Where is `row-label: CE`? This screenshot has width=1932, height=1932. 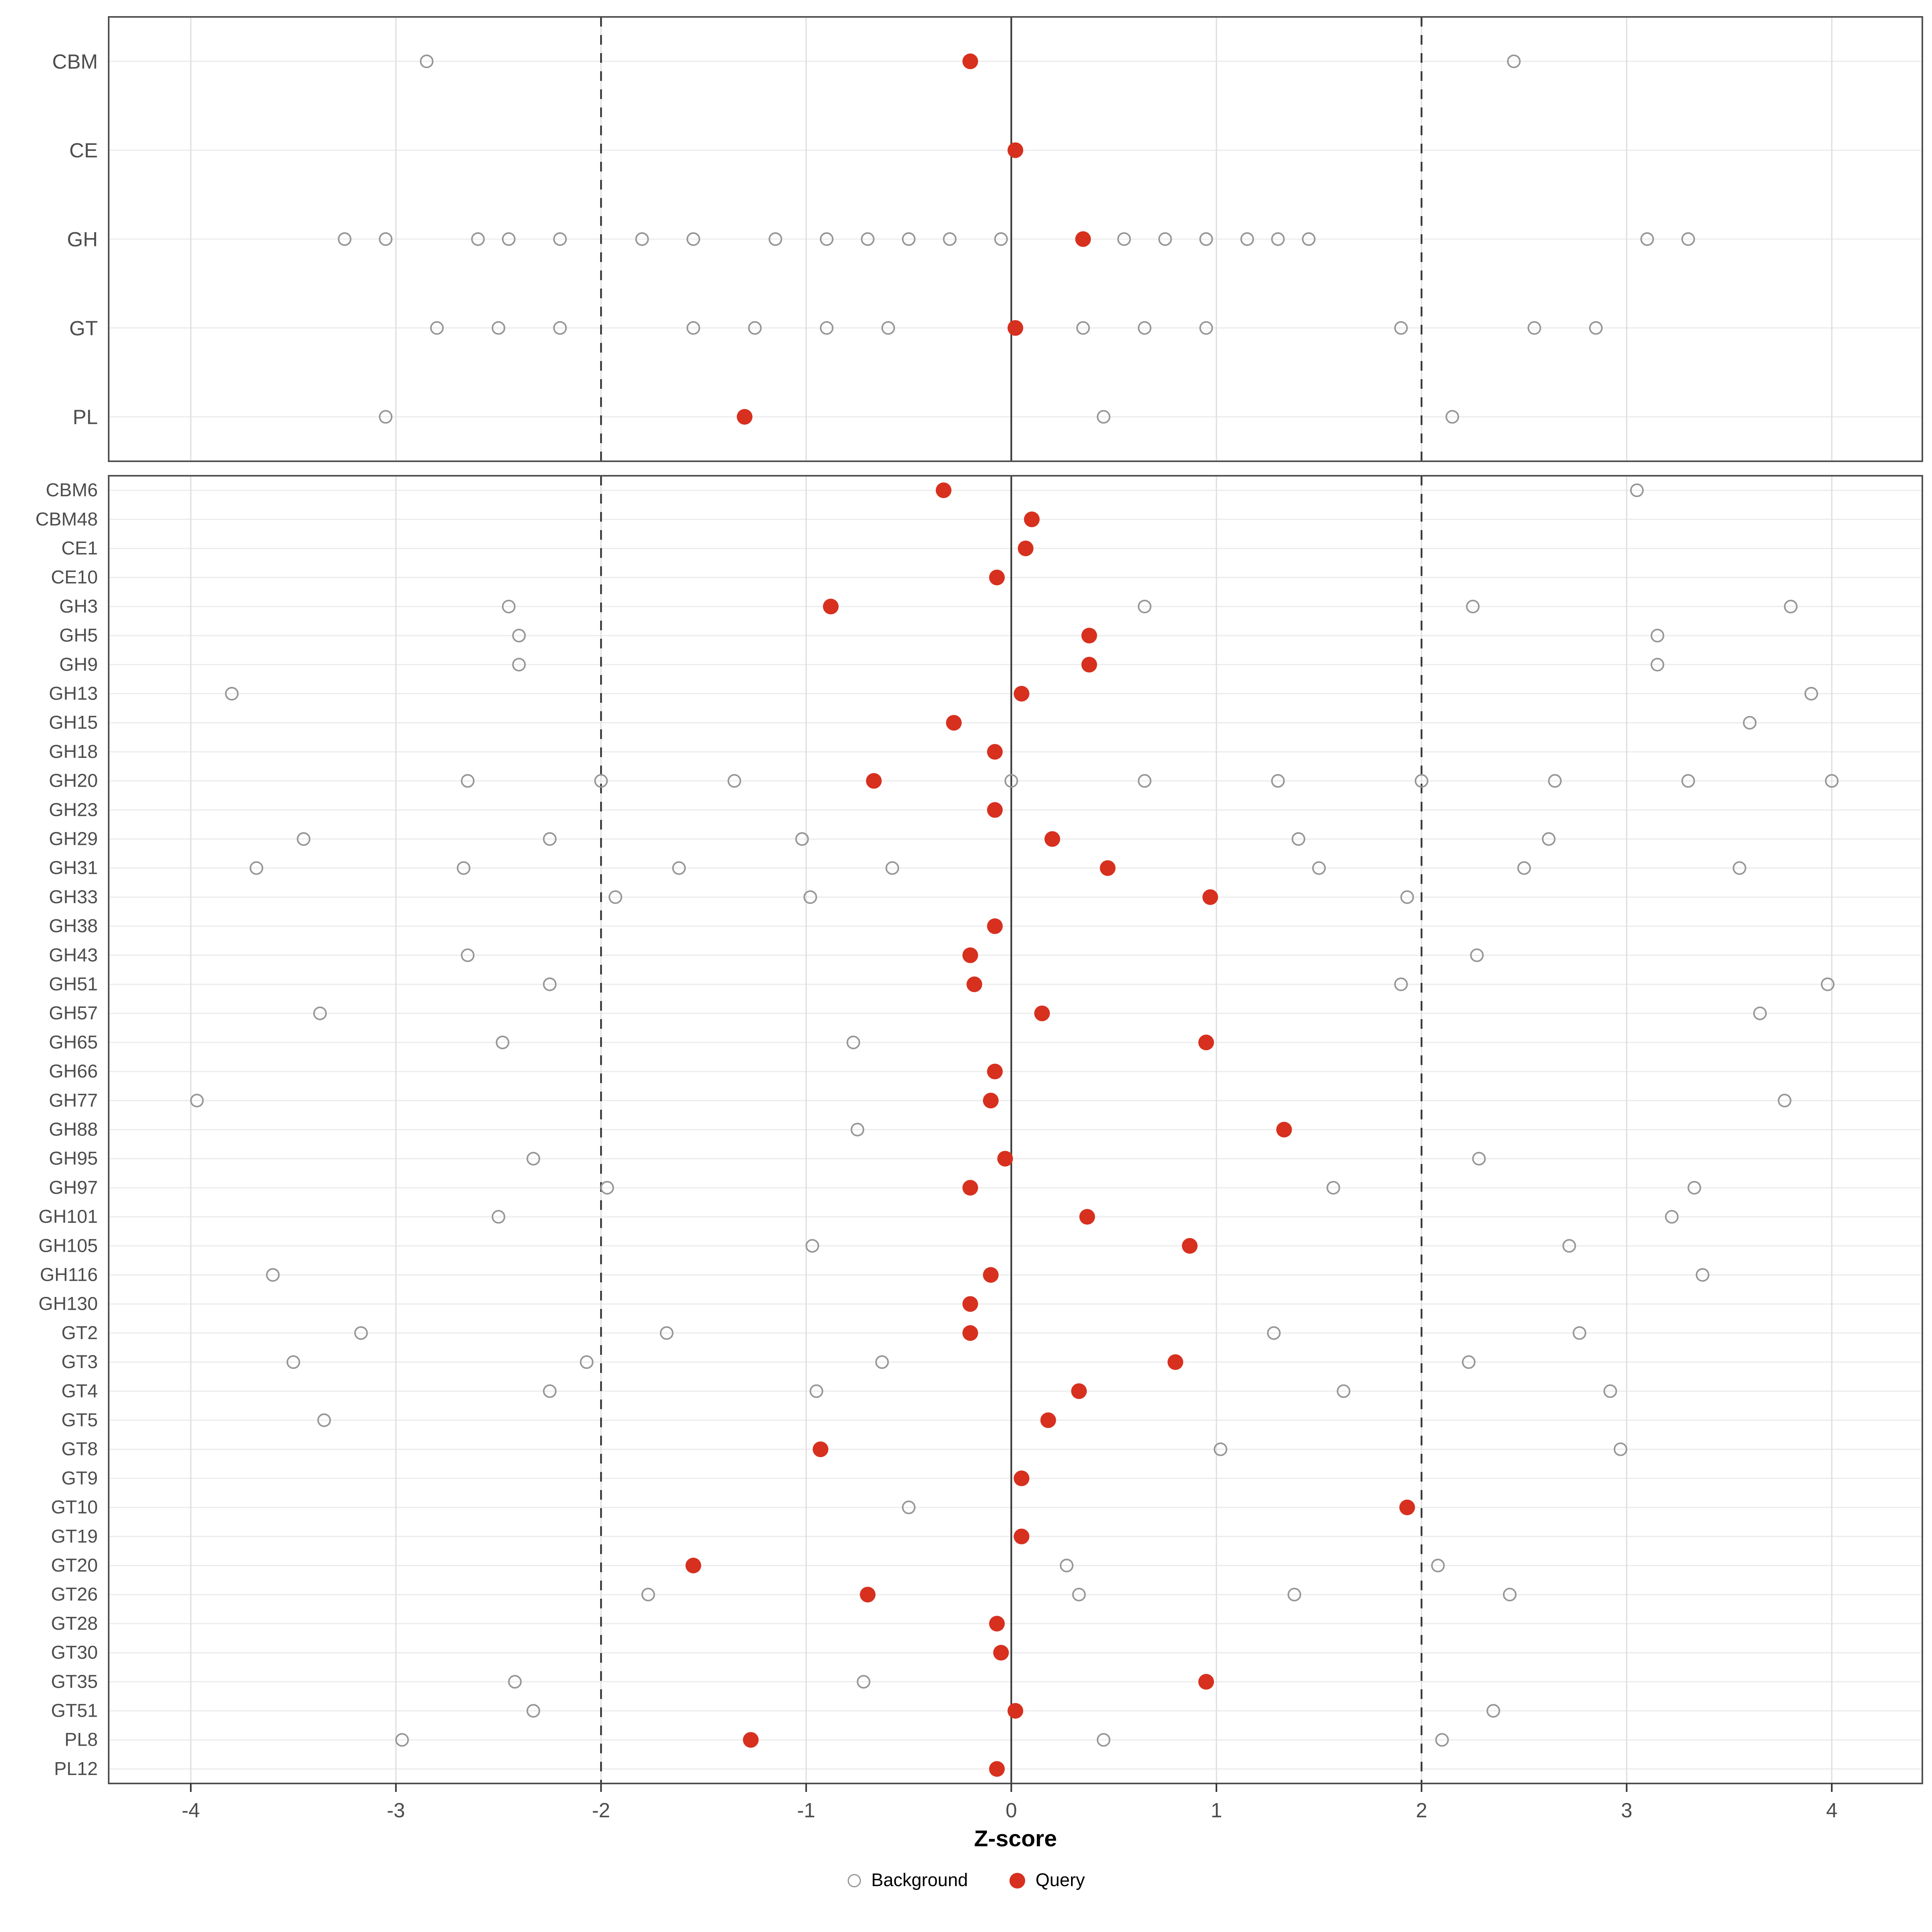 row-label: CE is located at coordinates (83, 150).